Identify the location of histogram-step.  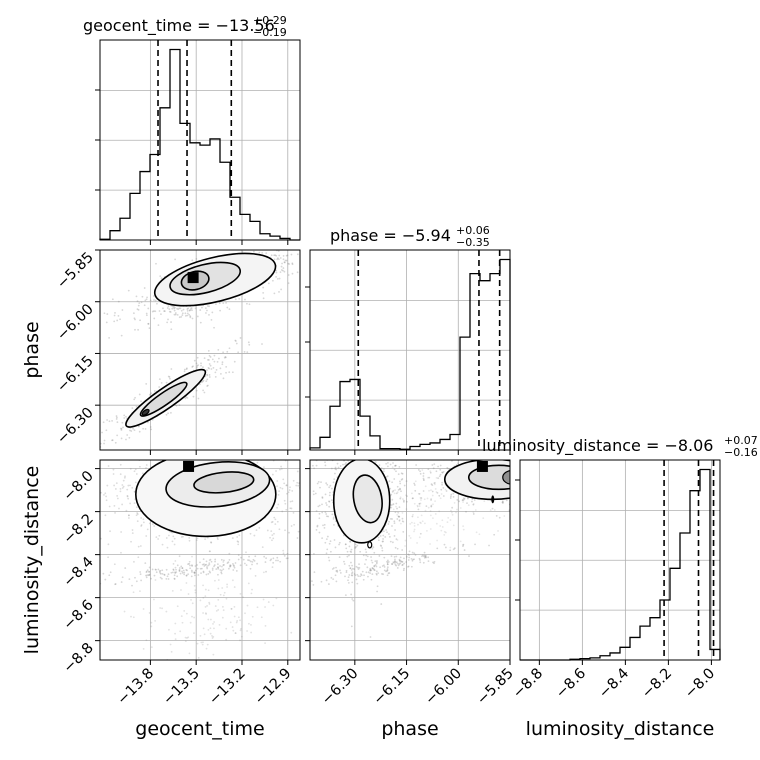
(199, 144).